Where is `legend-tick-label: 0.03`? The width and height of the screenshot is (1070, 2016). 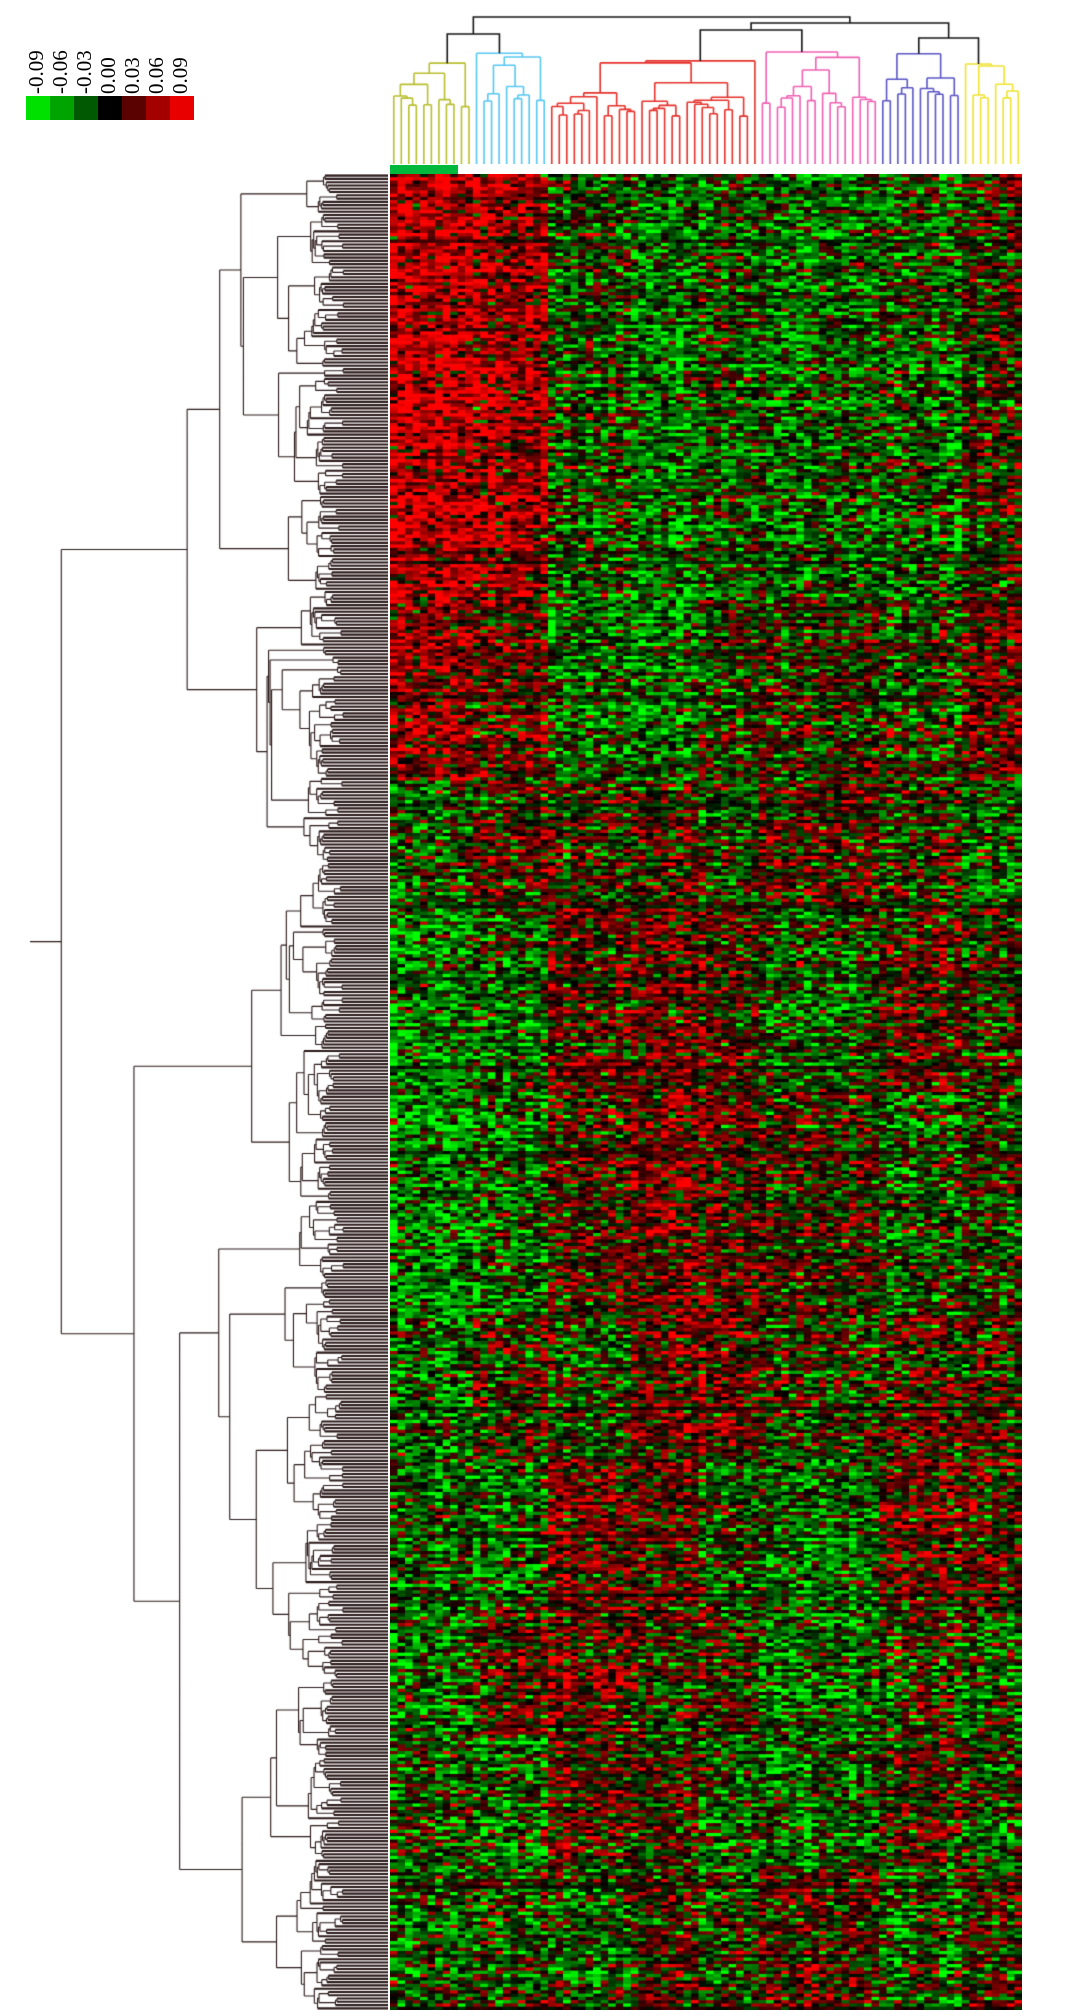
legend-tick-label: 0.03 is located at coordinates (132, 75).